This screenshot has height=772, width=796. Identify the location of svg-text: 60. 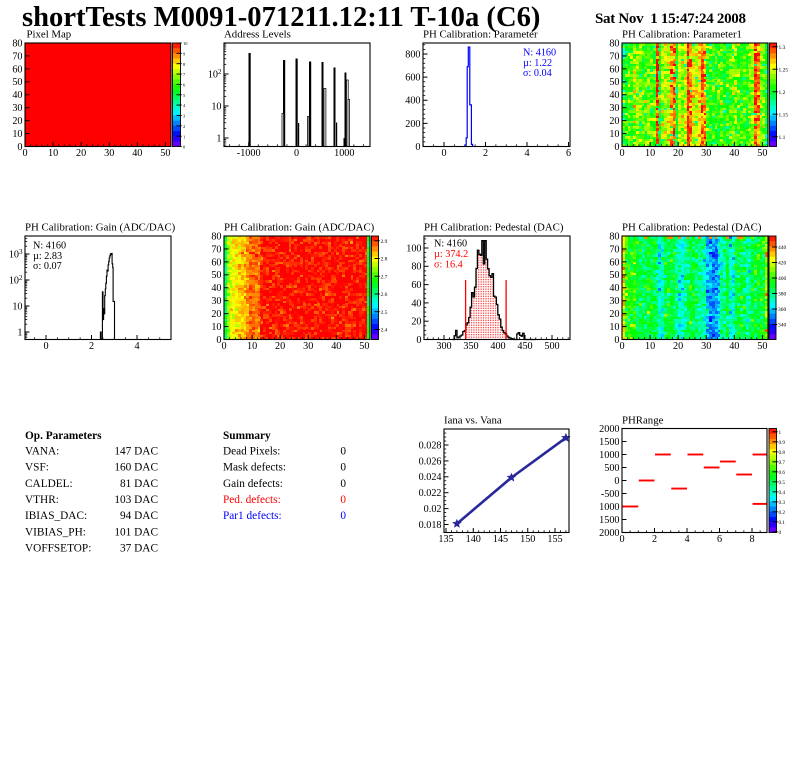
(17, 69).